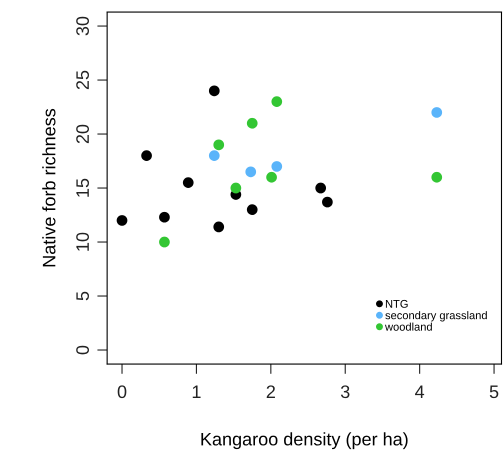 This screenshot has height=462, width=503. Describe the element at coordinates (397, 304) in the screenshot. I see `legend-label: NTG` at that location.